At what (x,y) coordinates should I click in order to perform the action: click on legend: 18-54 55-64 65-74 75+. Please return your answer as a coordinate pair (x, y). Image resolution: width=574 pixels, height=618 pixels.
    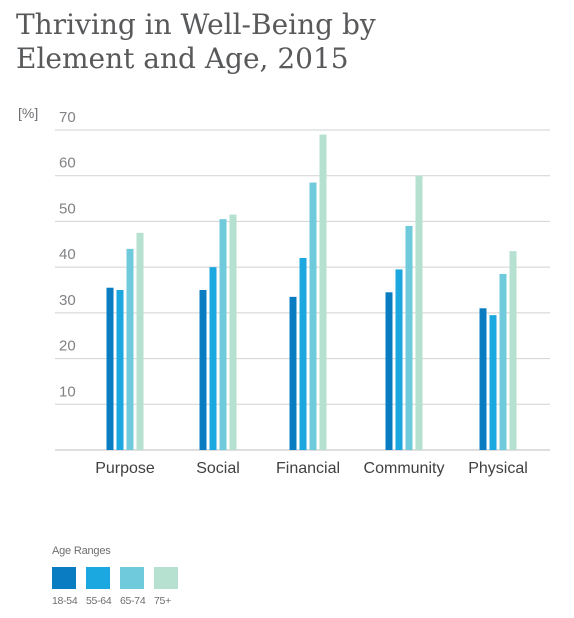
    Looking at the image, I should click on (120, 587).